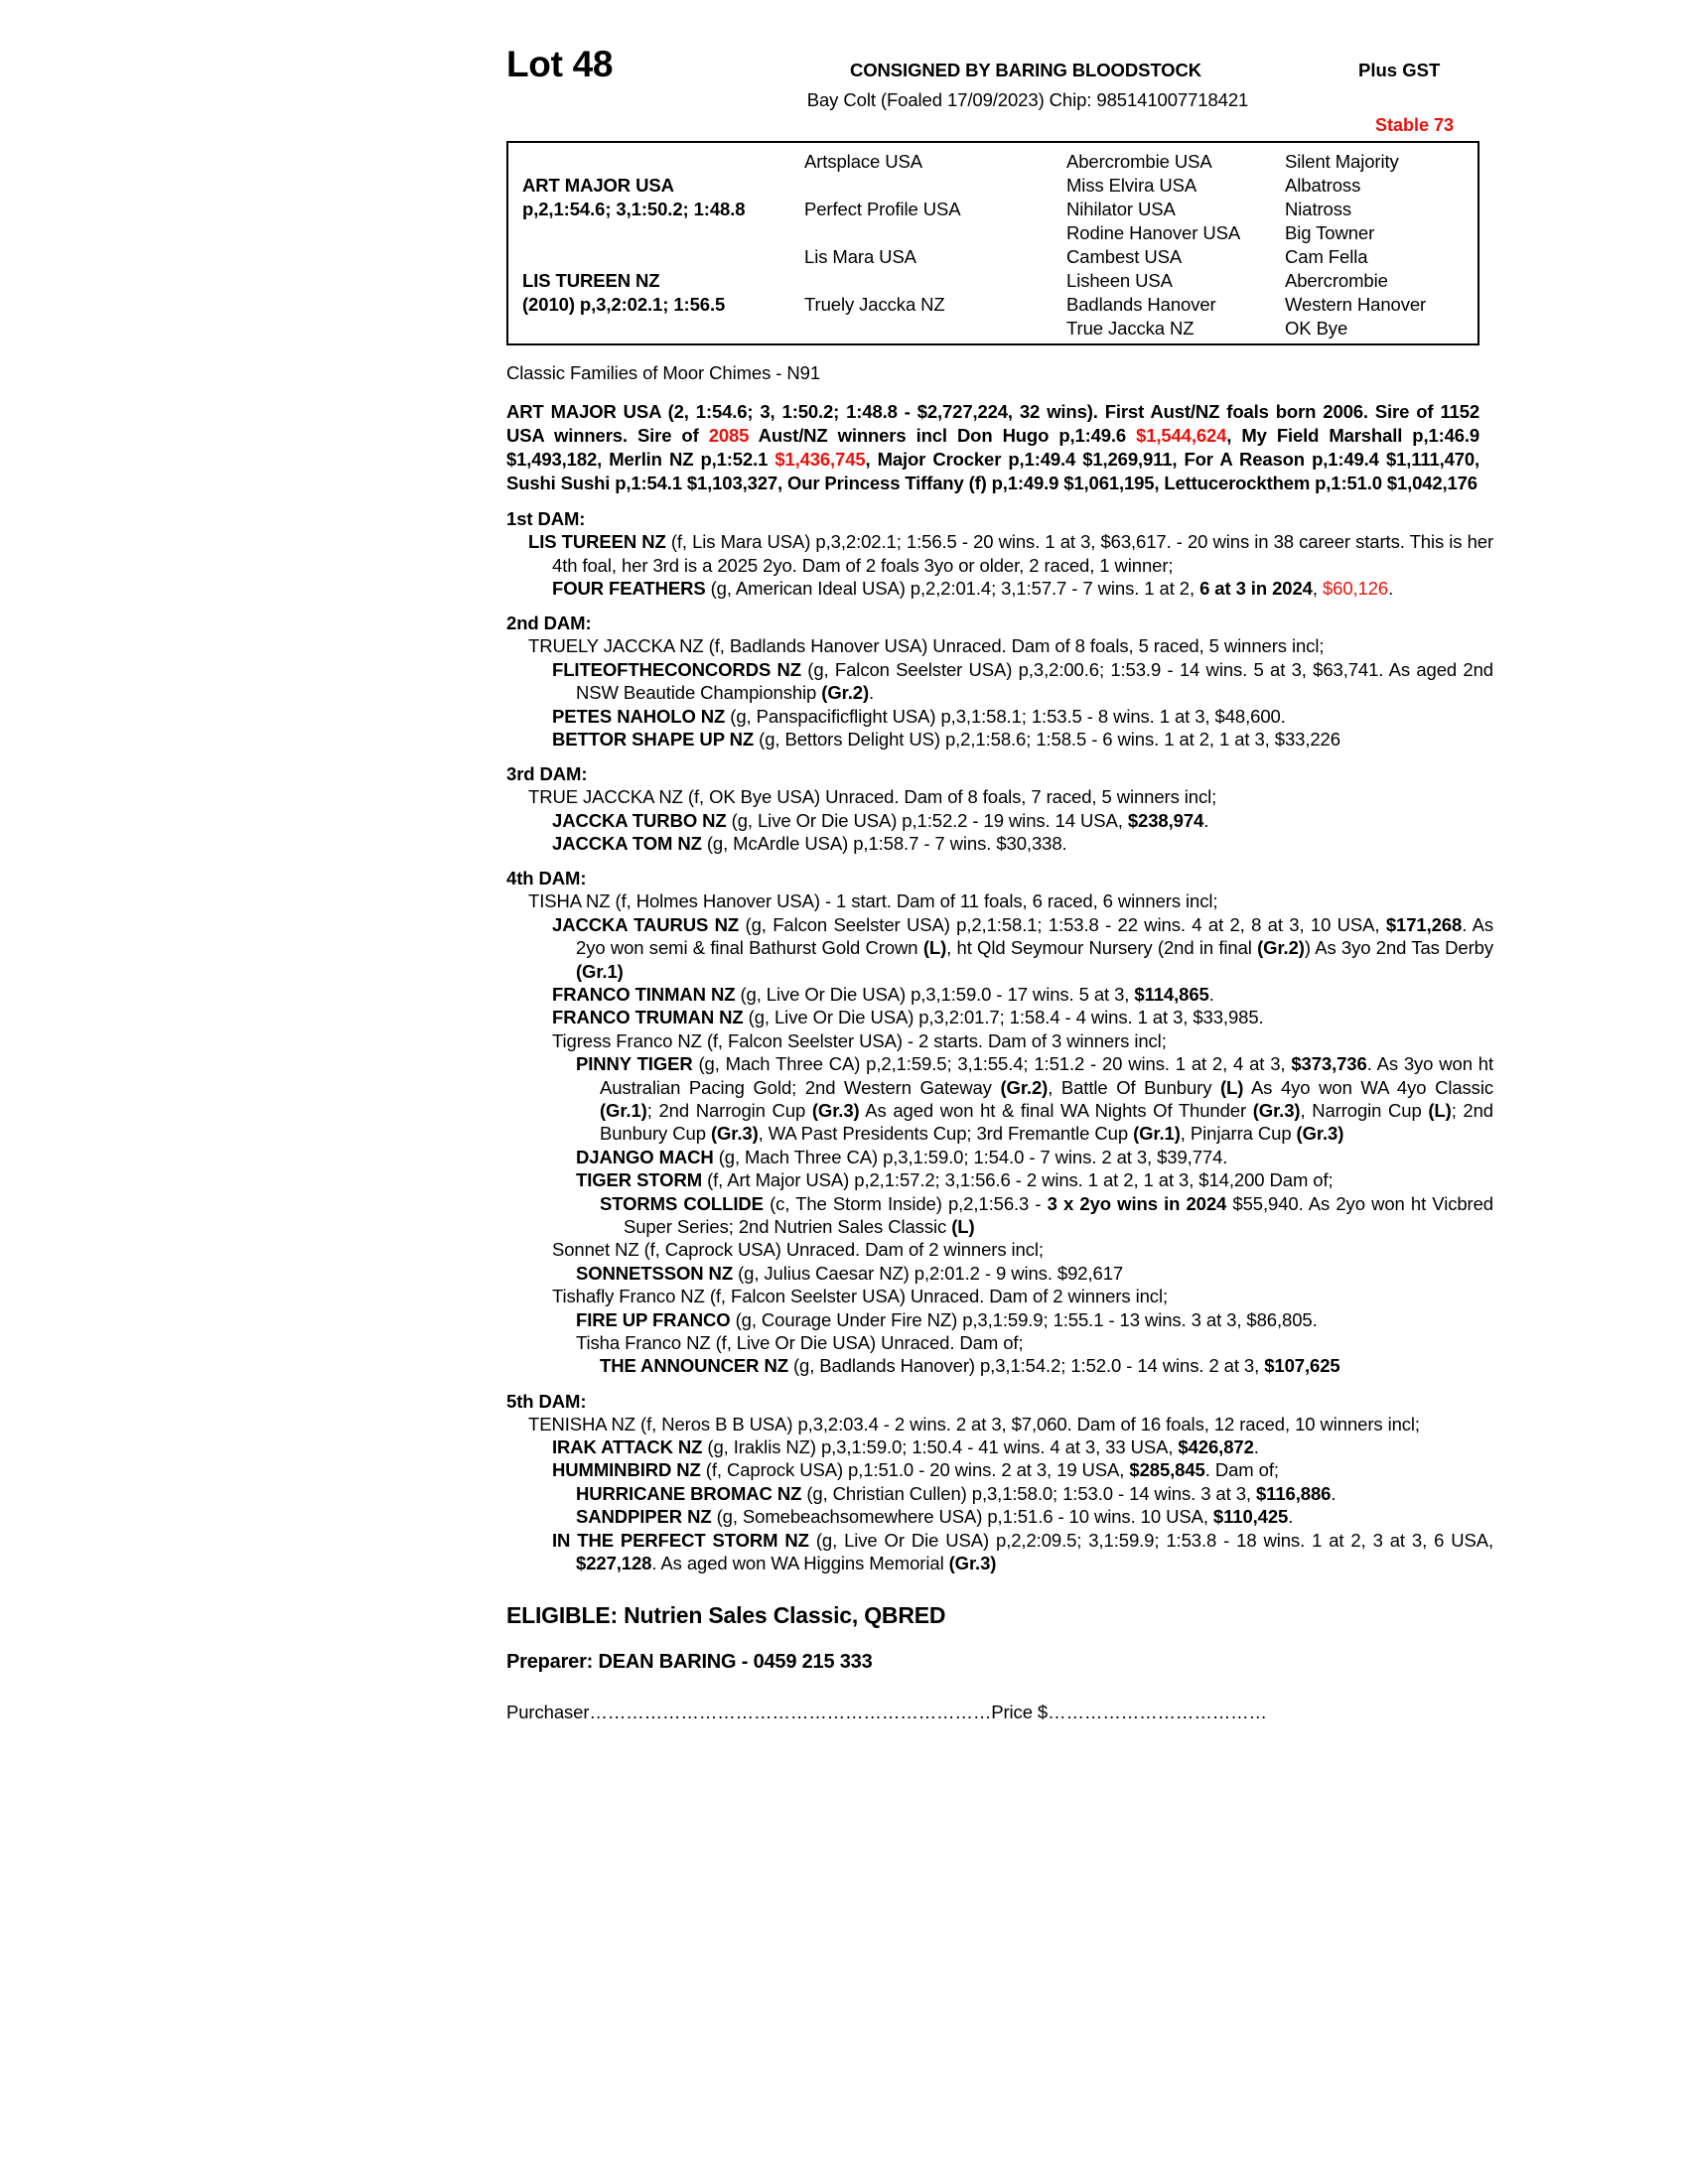 This screenshot has height=2184, width=1688. I want to click on dam-sire: Lis Mara USA, so click(860, 256).